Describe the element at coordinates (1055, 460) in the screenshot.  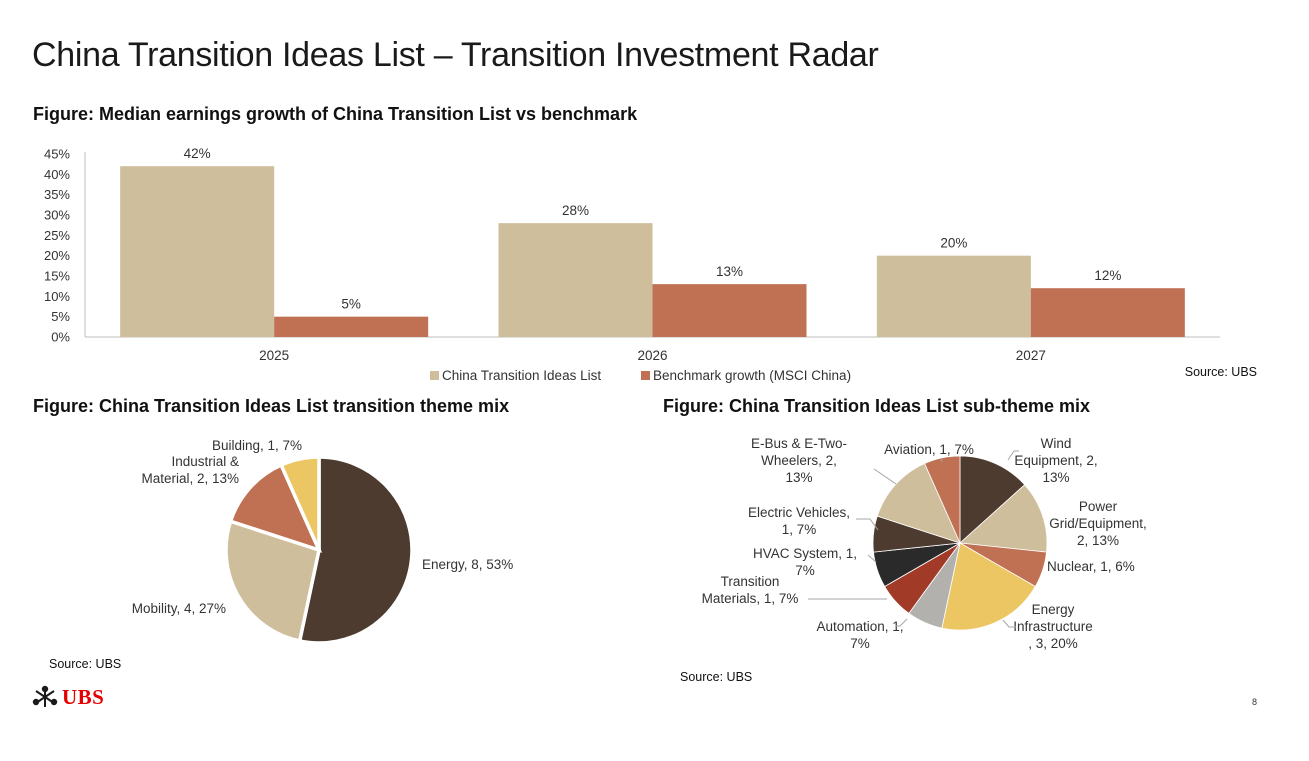
I see `subtheme-label-wind-equipment: Equipment, 2,` at that location.